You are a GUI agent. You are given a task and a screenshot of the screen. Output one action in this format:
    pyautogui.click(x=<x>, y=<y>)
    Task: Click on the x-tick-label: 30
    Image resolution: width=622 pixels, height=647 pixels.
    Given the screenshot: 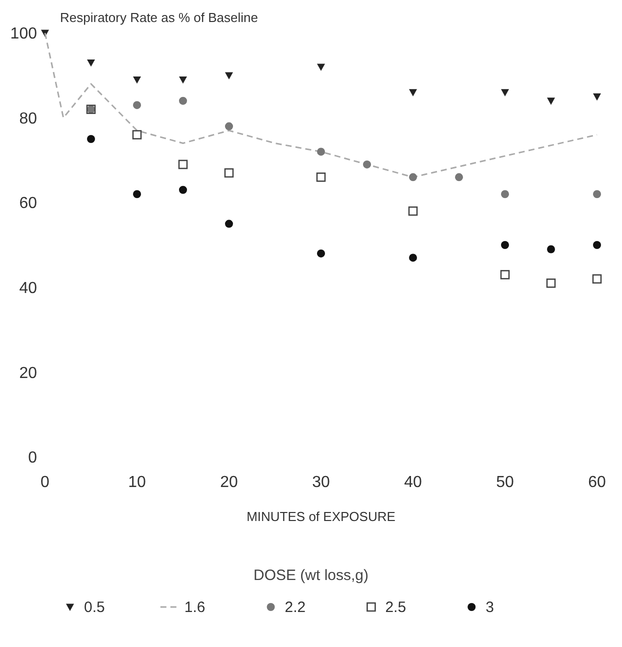 What is the action you would take?
    pyautogui.click(x=321, y=482)
    